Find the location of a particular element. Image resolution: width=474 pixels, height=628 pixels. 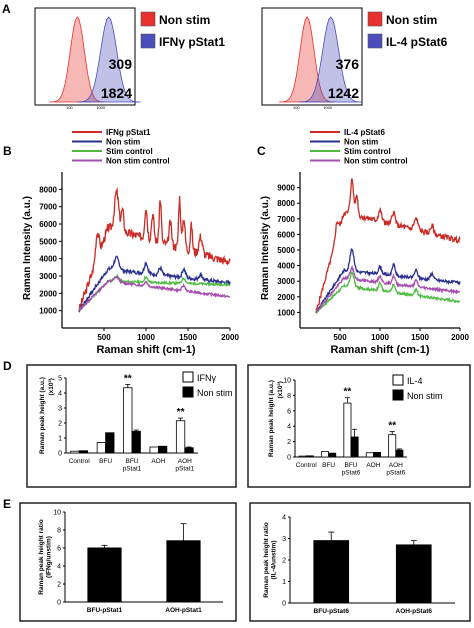

series-line-il-4-pstat6 is located at coordinates (388, 245).